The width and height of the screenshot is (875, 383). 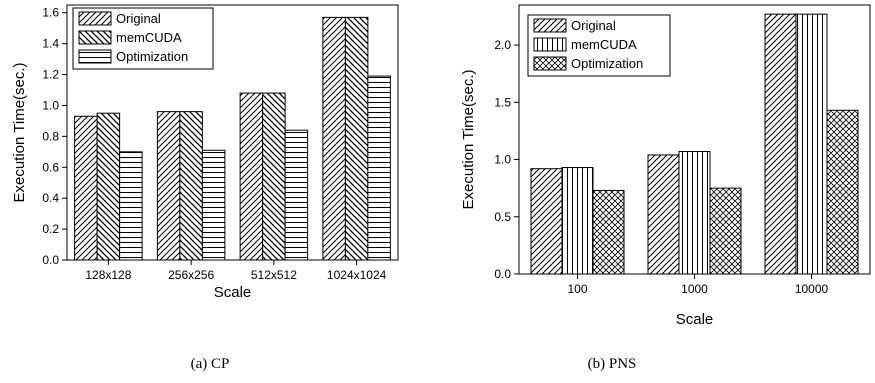 I want to click on bar-original-1024x1024, so click(x=334, y=138).